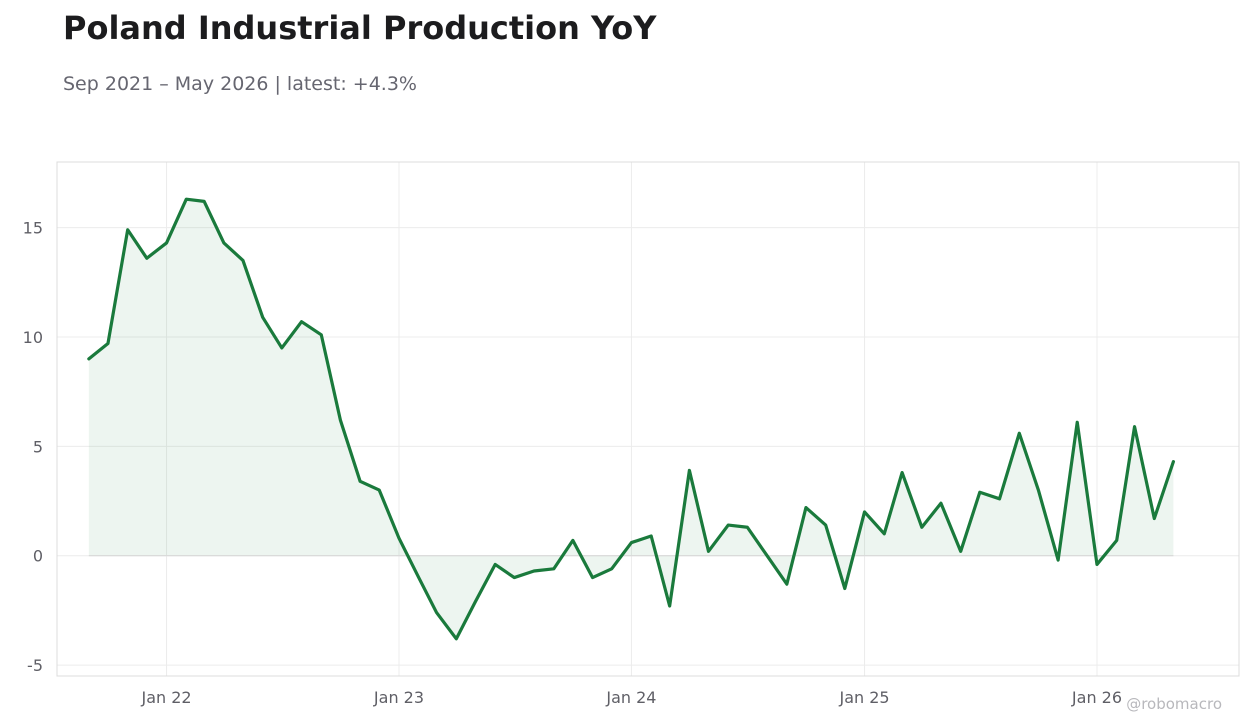  What do you see at coordinates (35, 665) in the screenshot?
I see `y-tick-label: -5` at bounding box center [35, 665].